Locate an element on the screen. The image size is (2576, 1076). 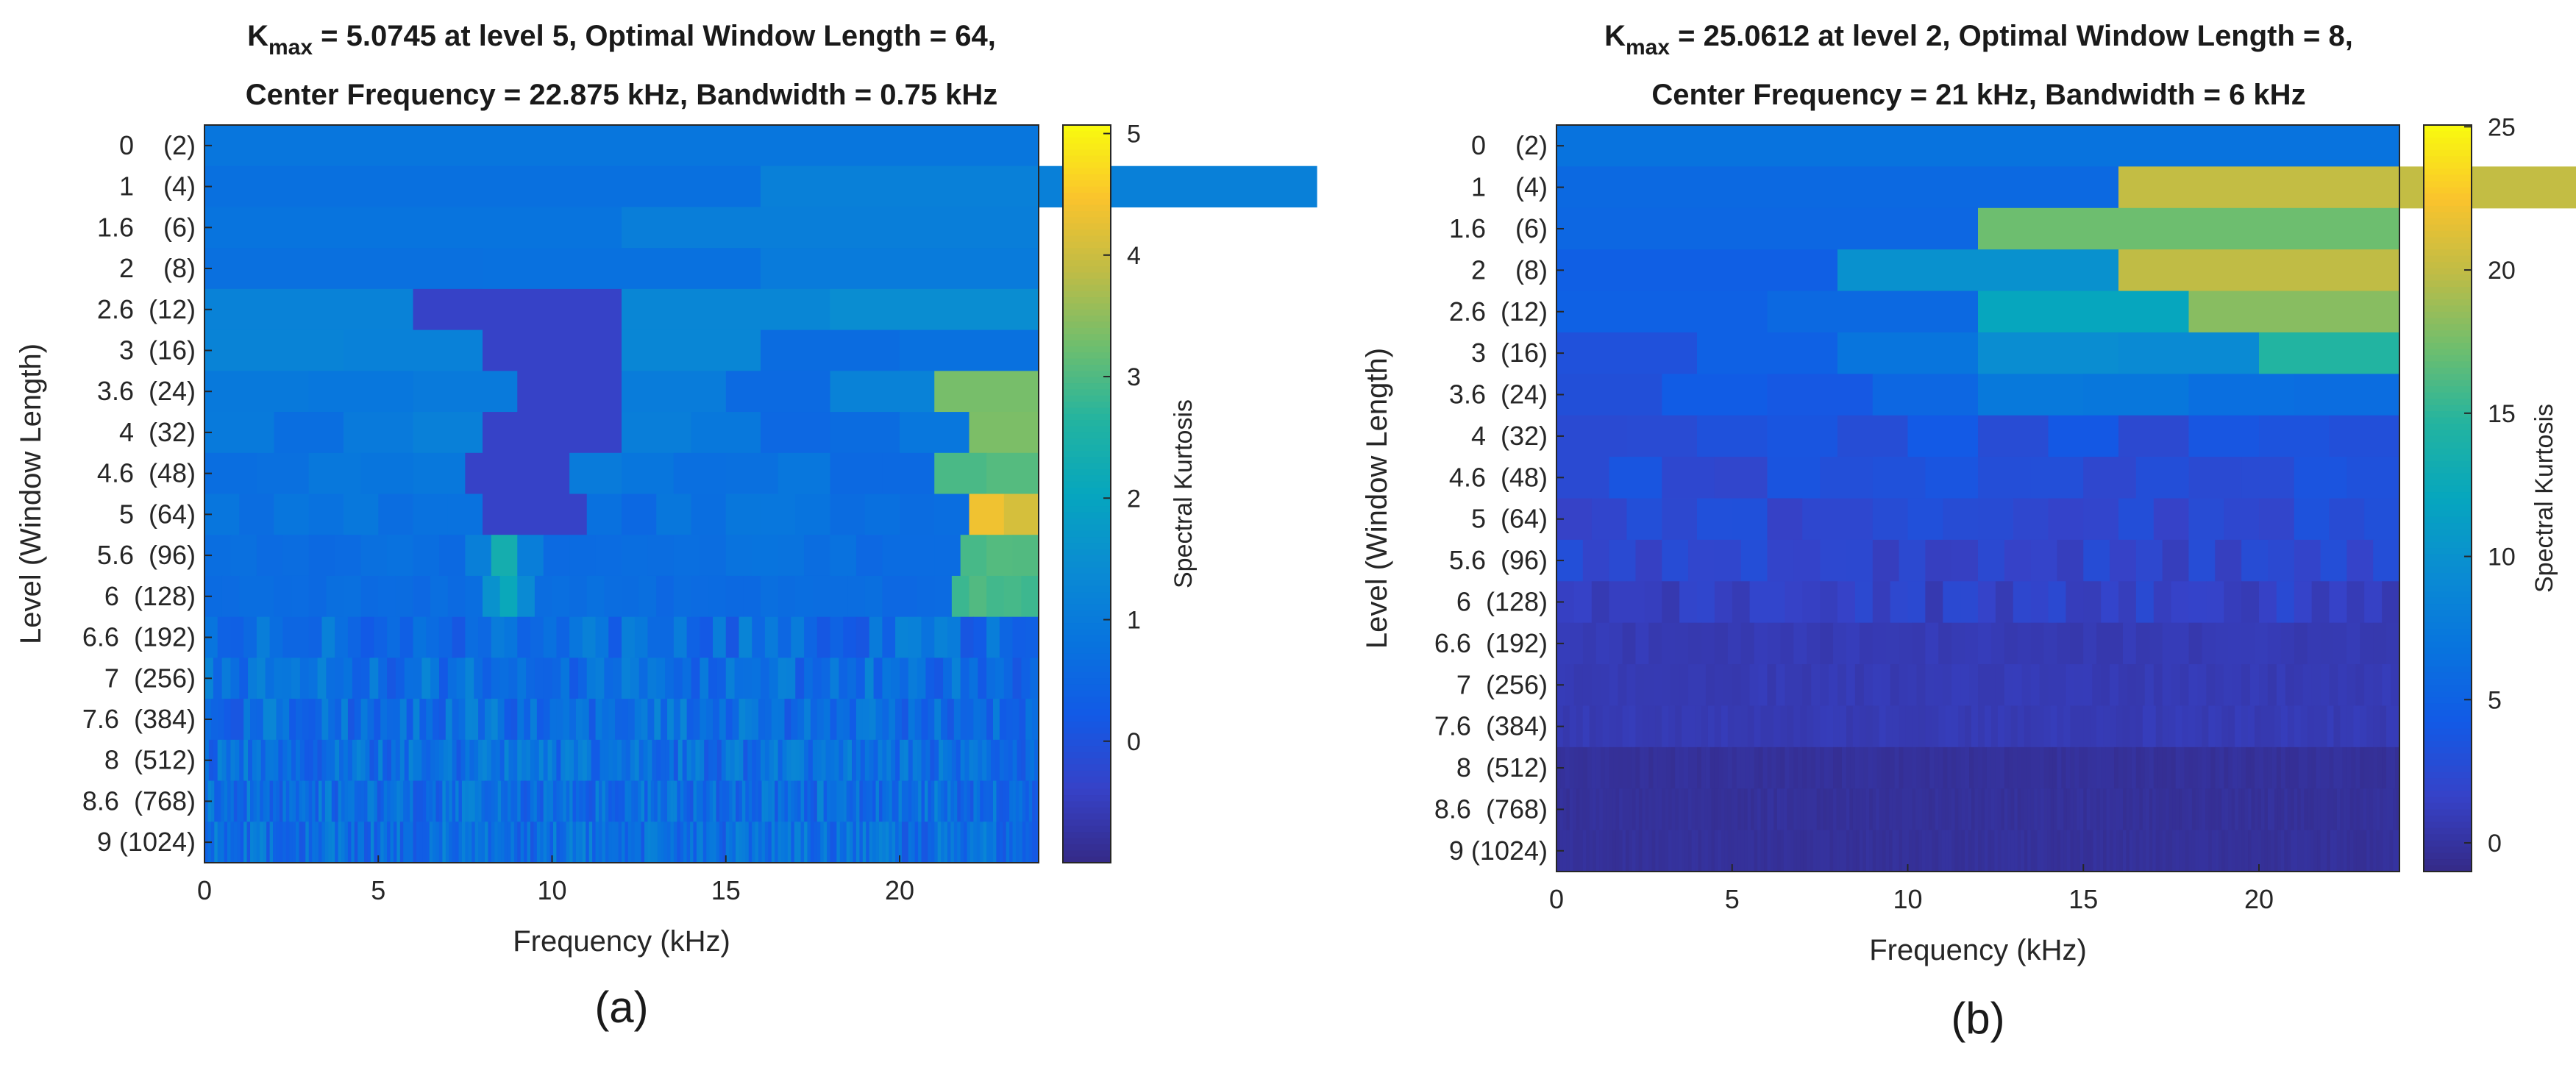
y-tick-label: 2.6 (12) is located at coordinates (146, 309).